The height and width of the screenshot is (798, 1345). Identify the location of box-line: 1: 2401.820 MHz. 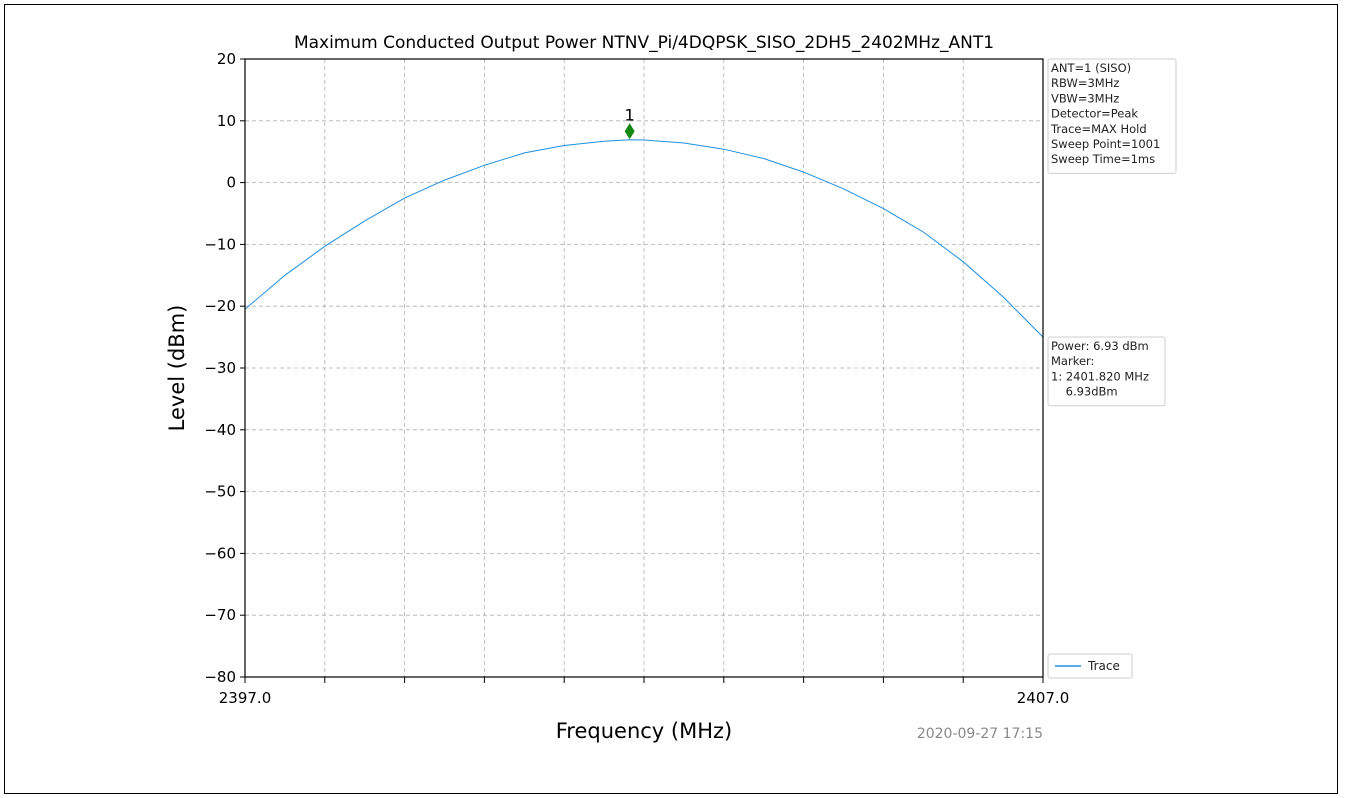
(1100, 376).